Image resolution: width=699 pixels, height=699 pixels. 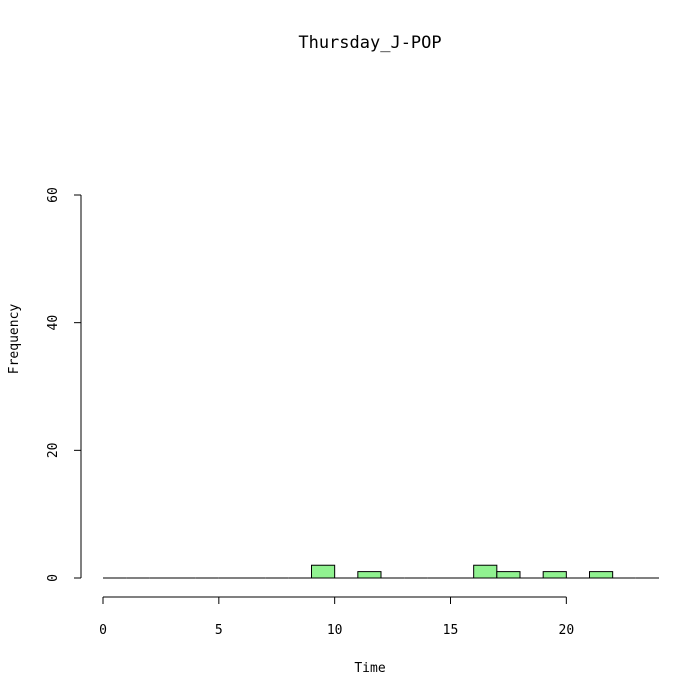 I want to click on y-axis: 0 20 40 60, so click(x=64, y=384).